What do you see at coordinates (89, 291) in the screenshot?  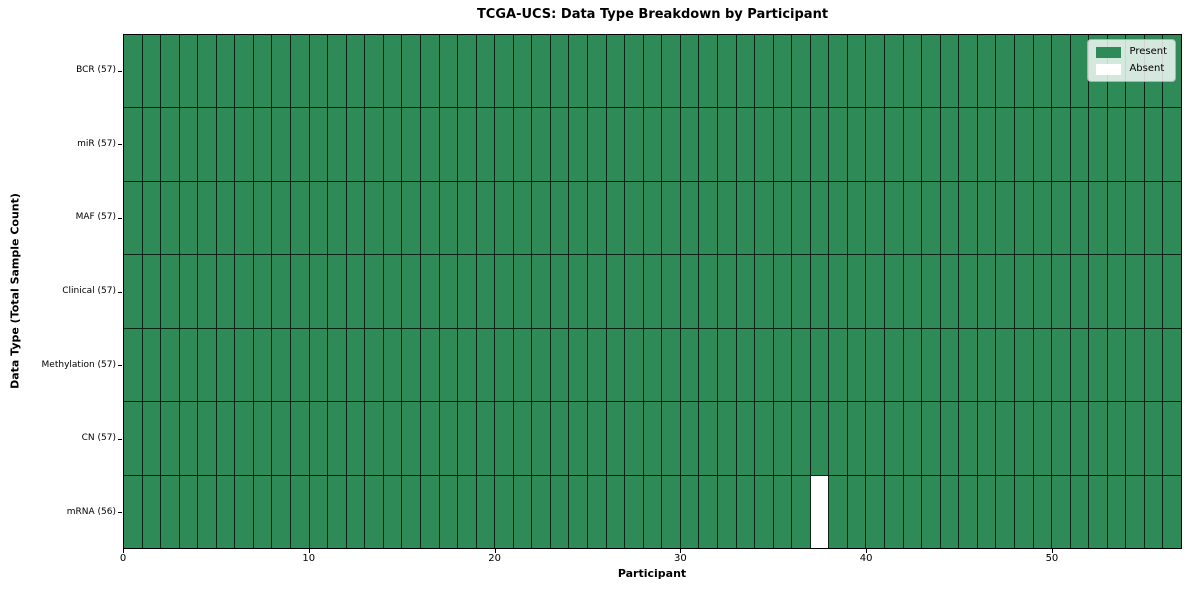 I see `y-tick-label: Clinical (57)` at bounding box center [89, 291].